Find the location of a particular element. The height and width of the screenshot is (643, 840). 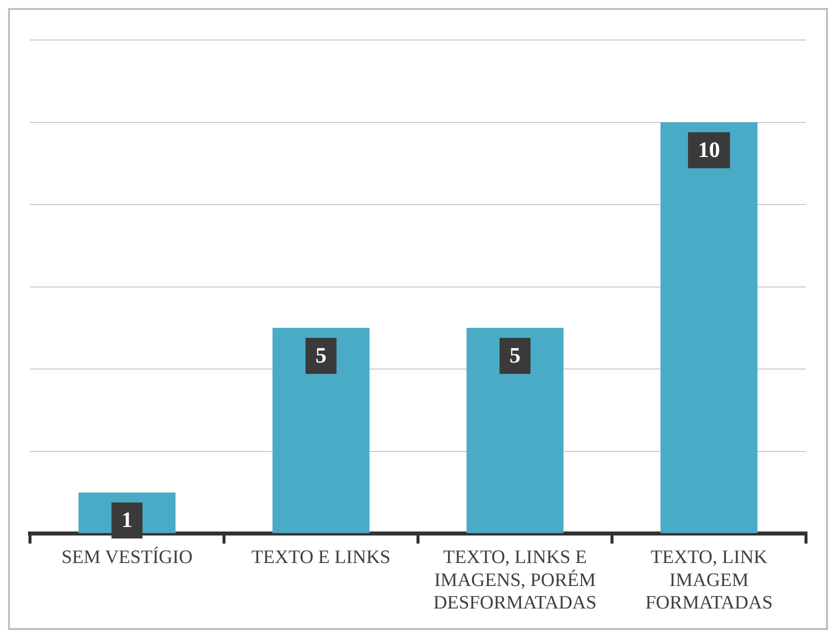

x-tick-label: SEM VESTÍGIO is located at coordinates (127, 557).